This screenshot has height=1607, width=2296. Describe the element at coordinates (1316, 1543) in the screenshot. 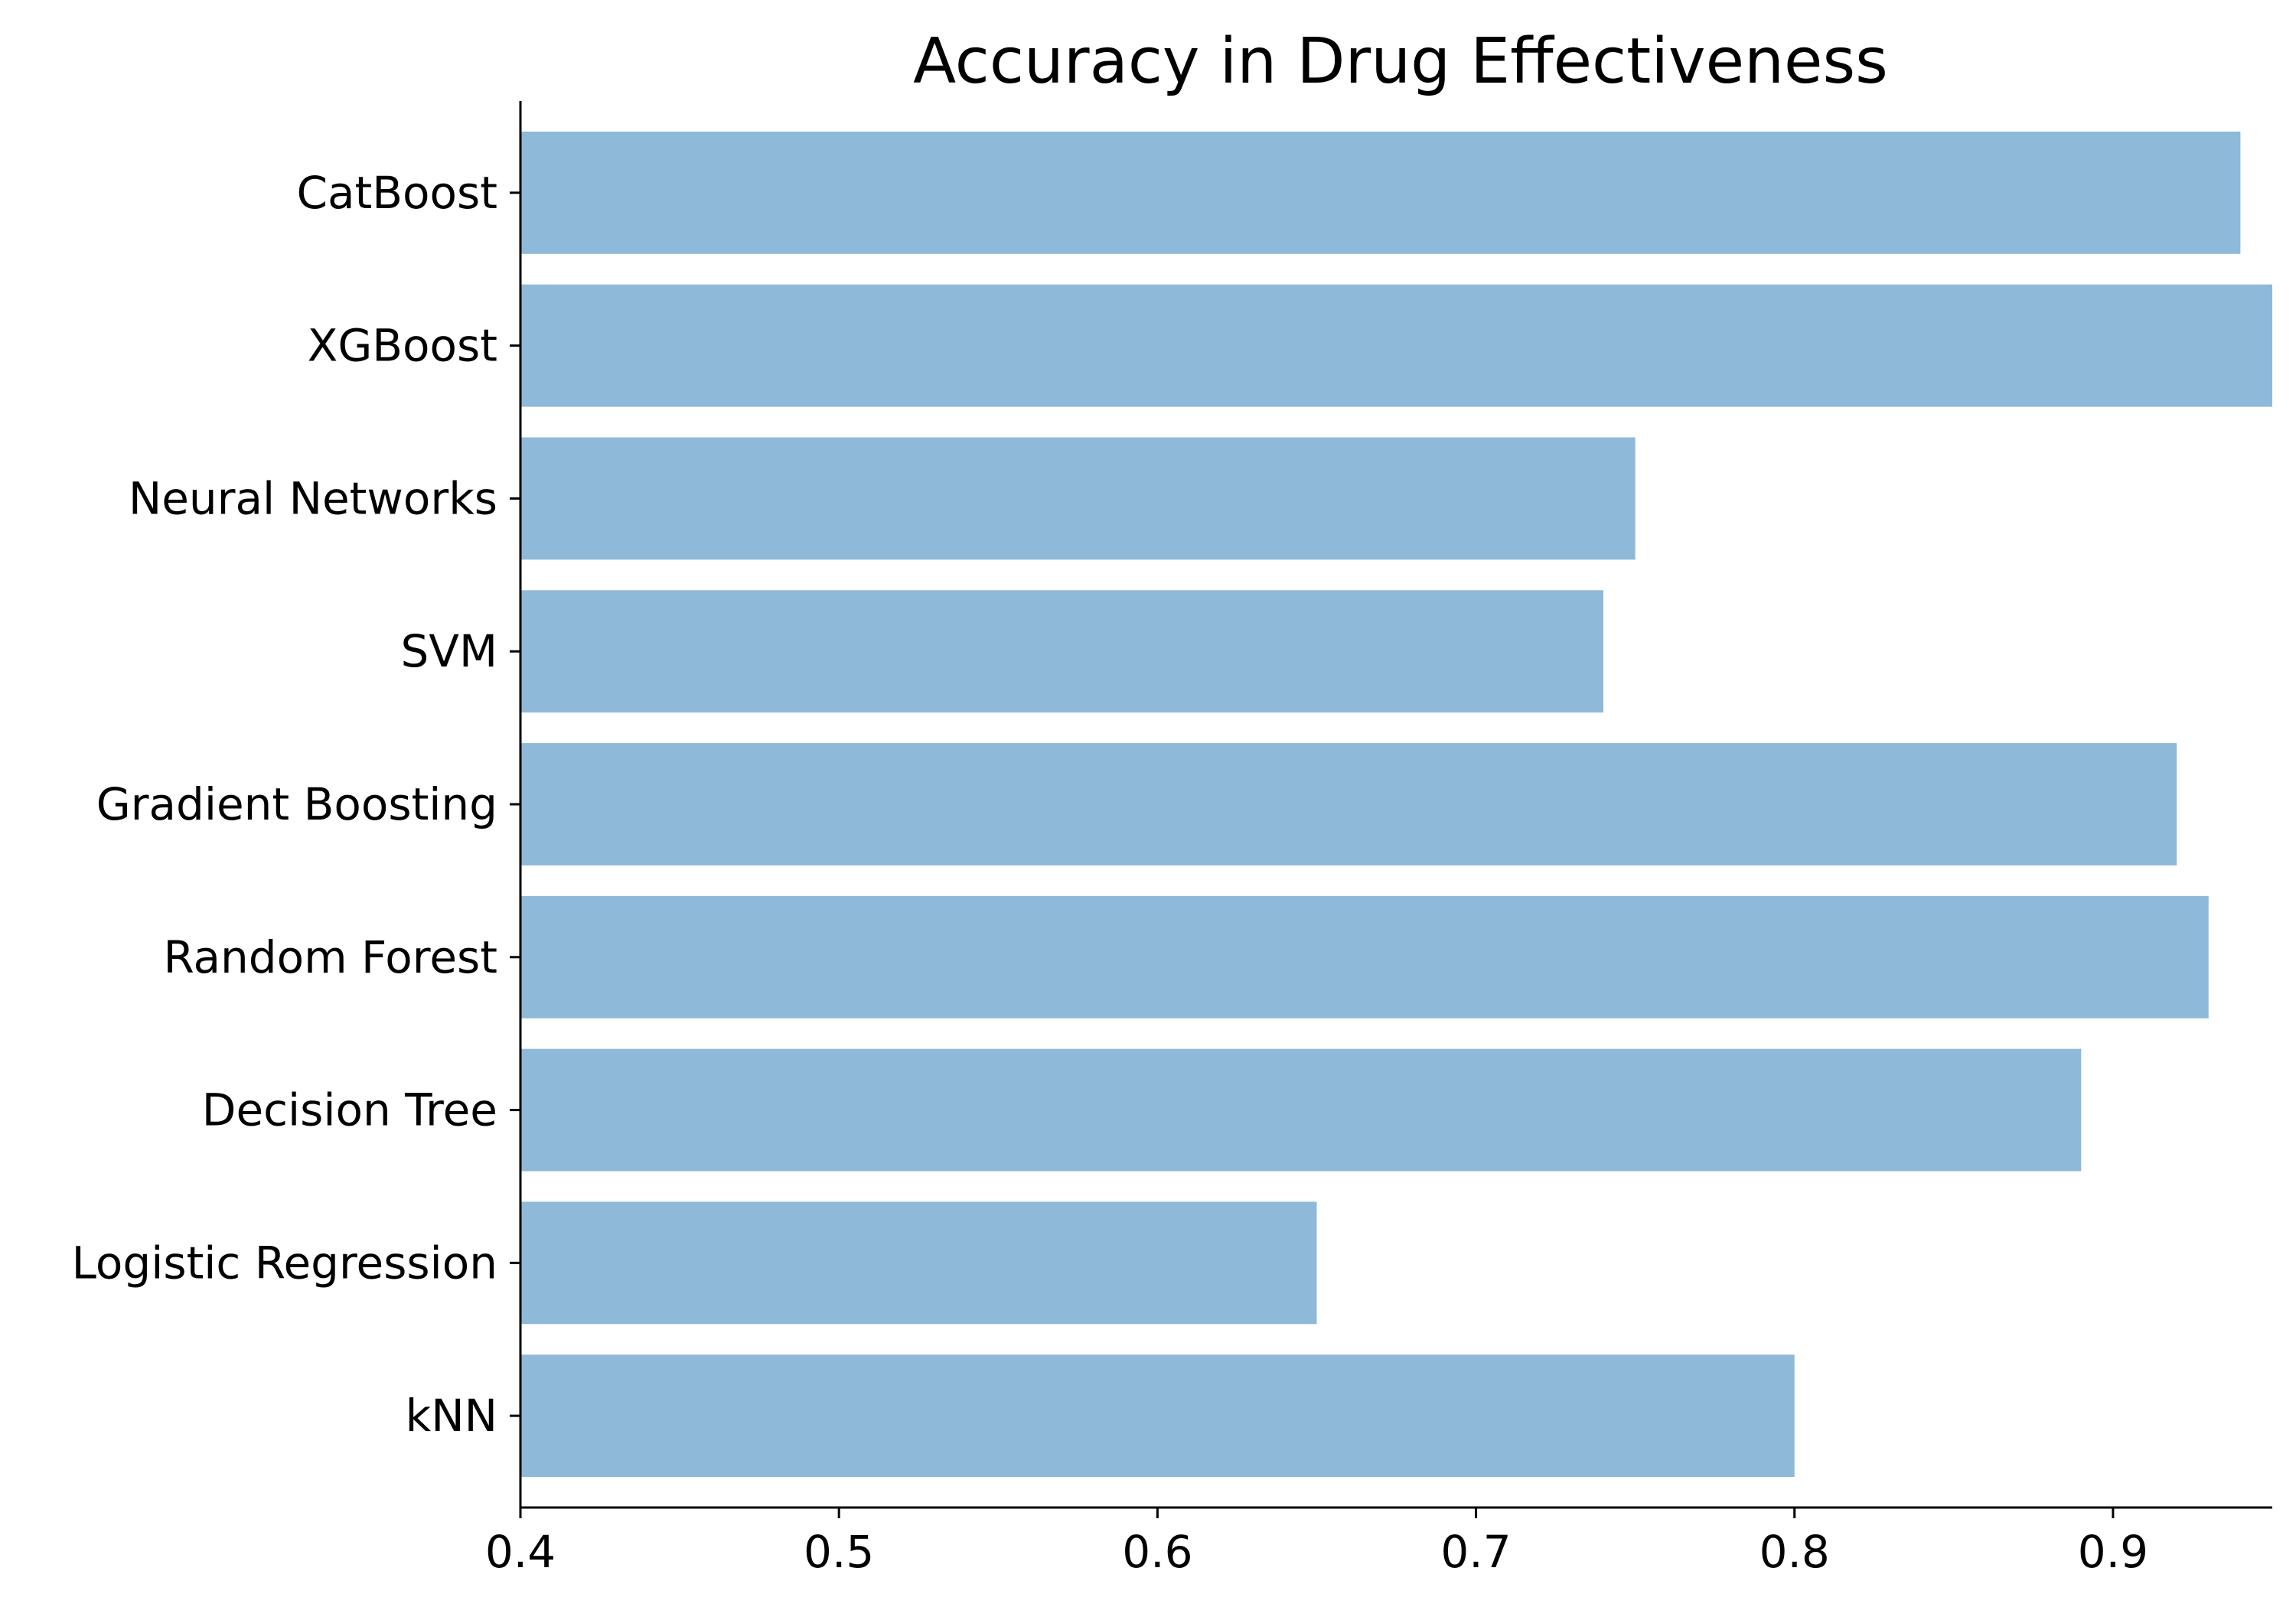

I see `x-axis-ticks: 0.4 0.5 0.6 0.7 0.8 0.9` at that location.